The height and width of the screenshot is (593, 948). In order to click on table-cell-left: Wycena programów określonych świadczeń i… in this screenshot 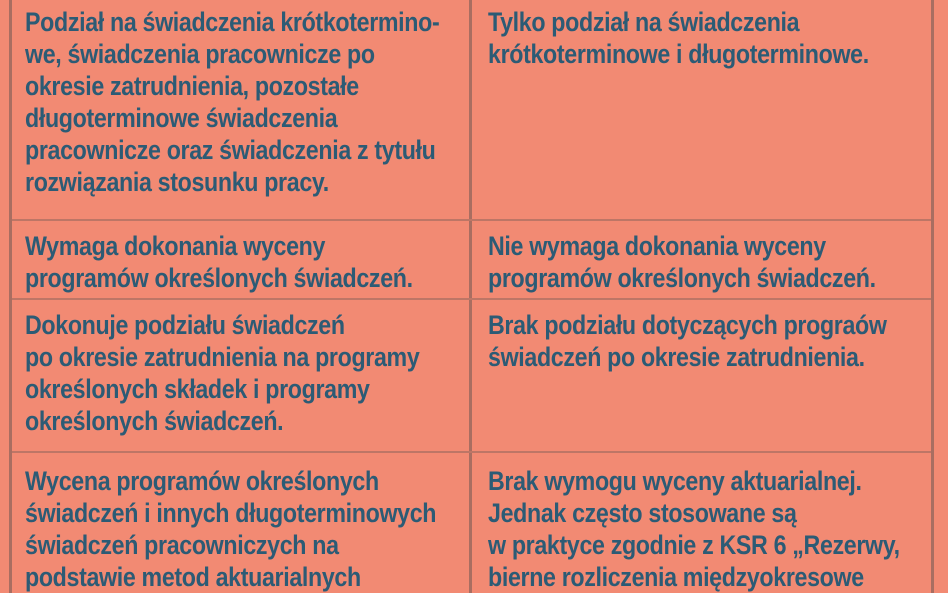, I will do `click(242, 523)`.